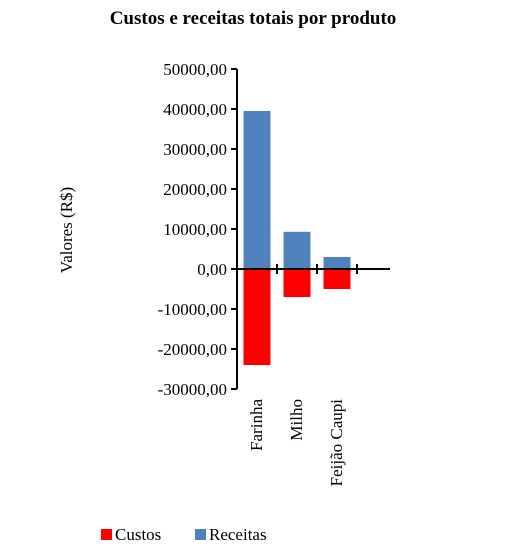 The width and height of the screenshot is (507, 557). I want to click on y-tick-label: 10000,00, so click(195, 229).